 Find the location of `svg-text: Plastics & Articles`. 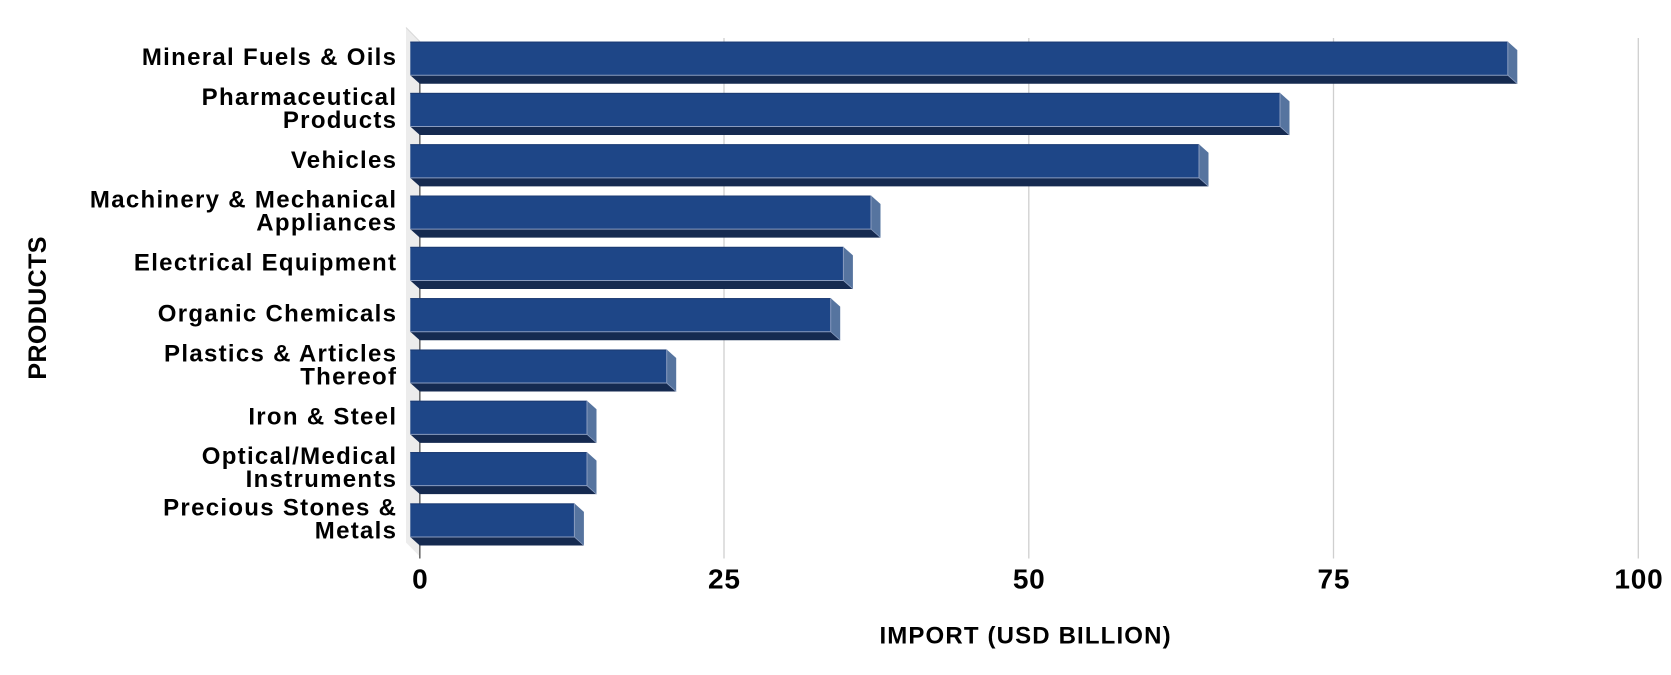

svg-text: Plastics & Articles is located at coordinates (280, 354).